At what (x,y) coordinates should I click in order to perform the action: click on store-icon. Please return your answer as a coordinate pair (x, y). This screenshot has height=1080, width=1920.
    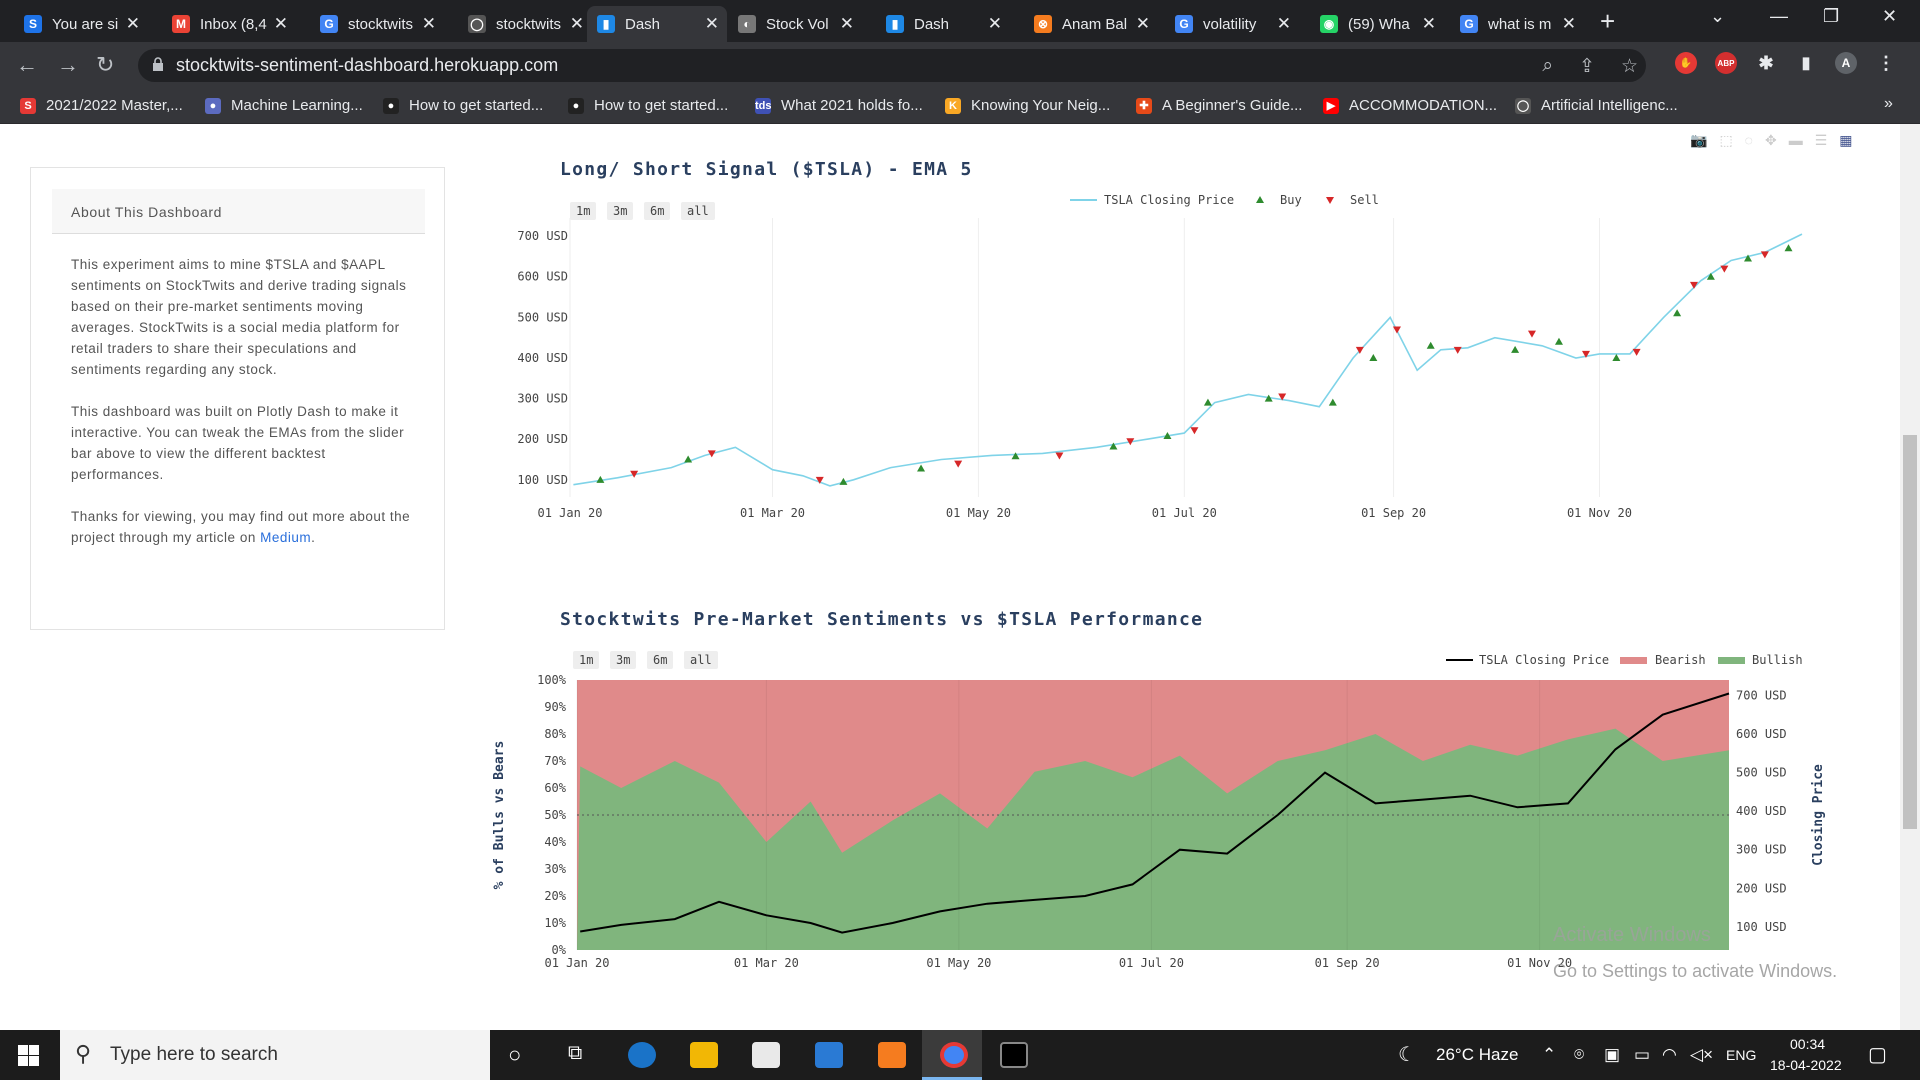
    Looking at the image, I should click on (766, 1055).